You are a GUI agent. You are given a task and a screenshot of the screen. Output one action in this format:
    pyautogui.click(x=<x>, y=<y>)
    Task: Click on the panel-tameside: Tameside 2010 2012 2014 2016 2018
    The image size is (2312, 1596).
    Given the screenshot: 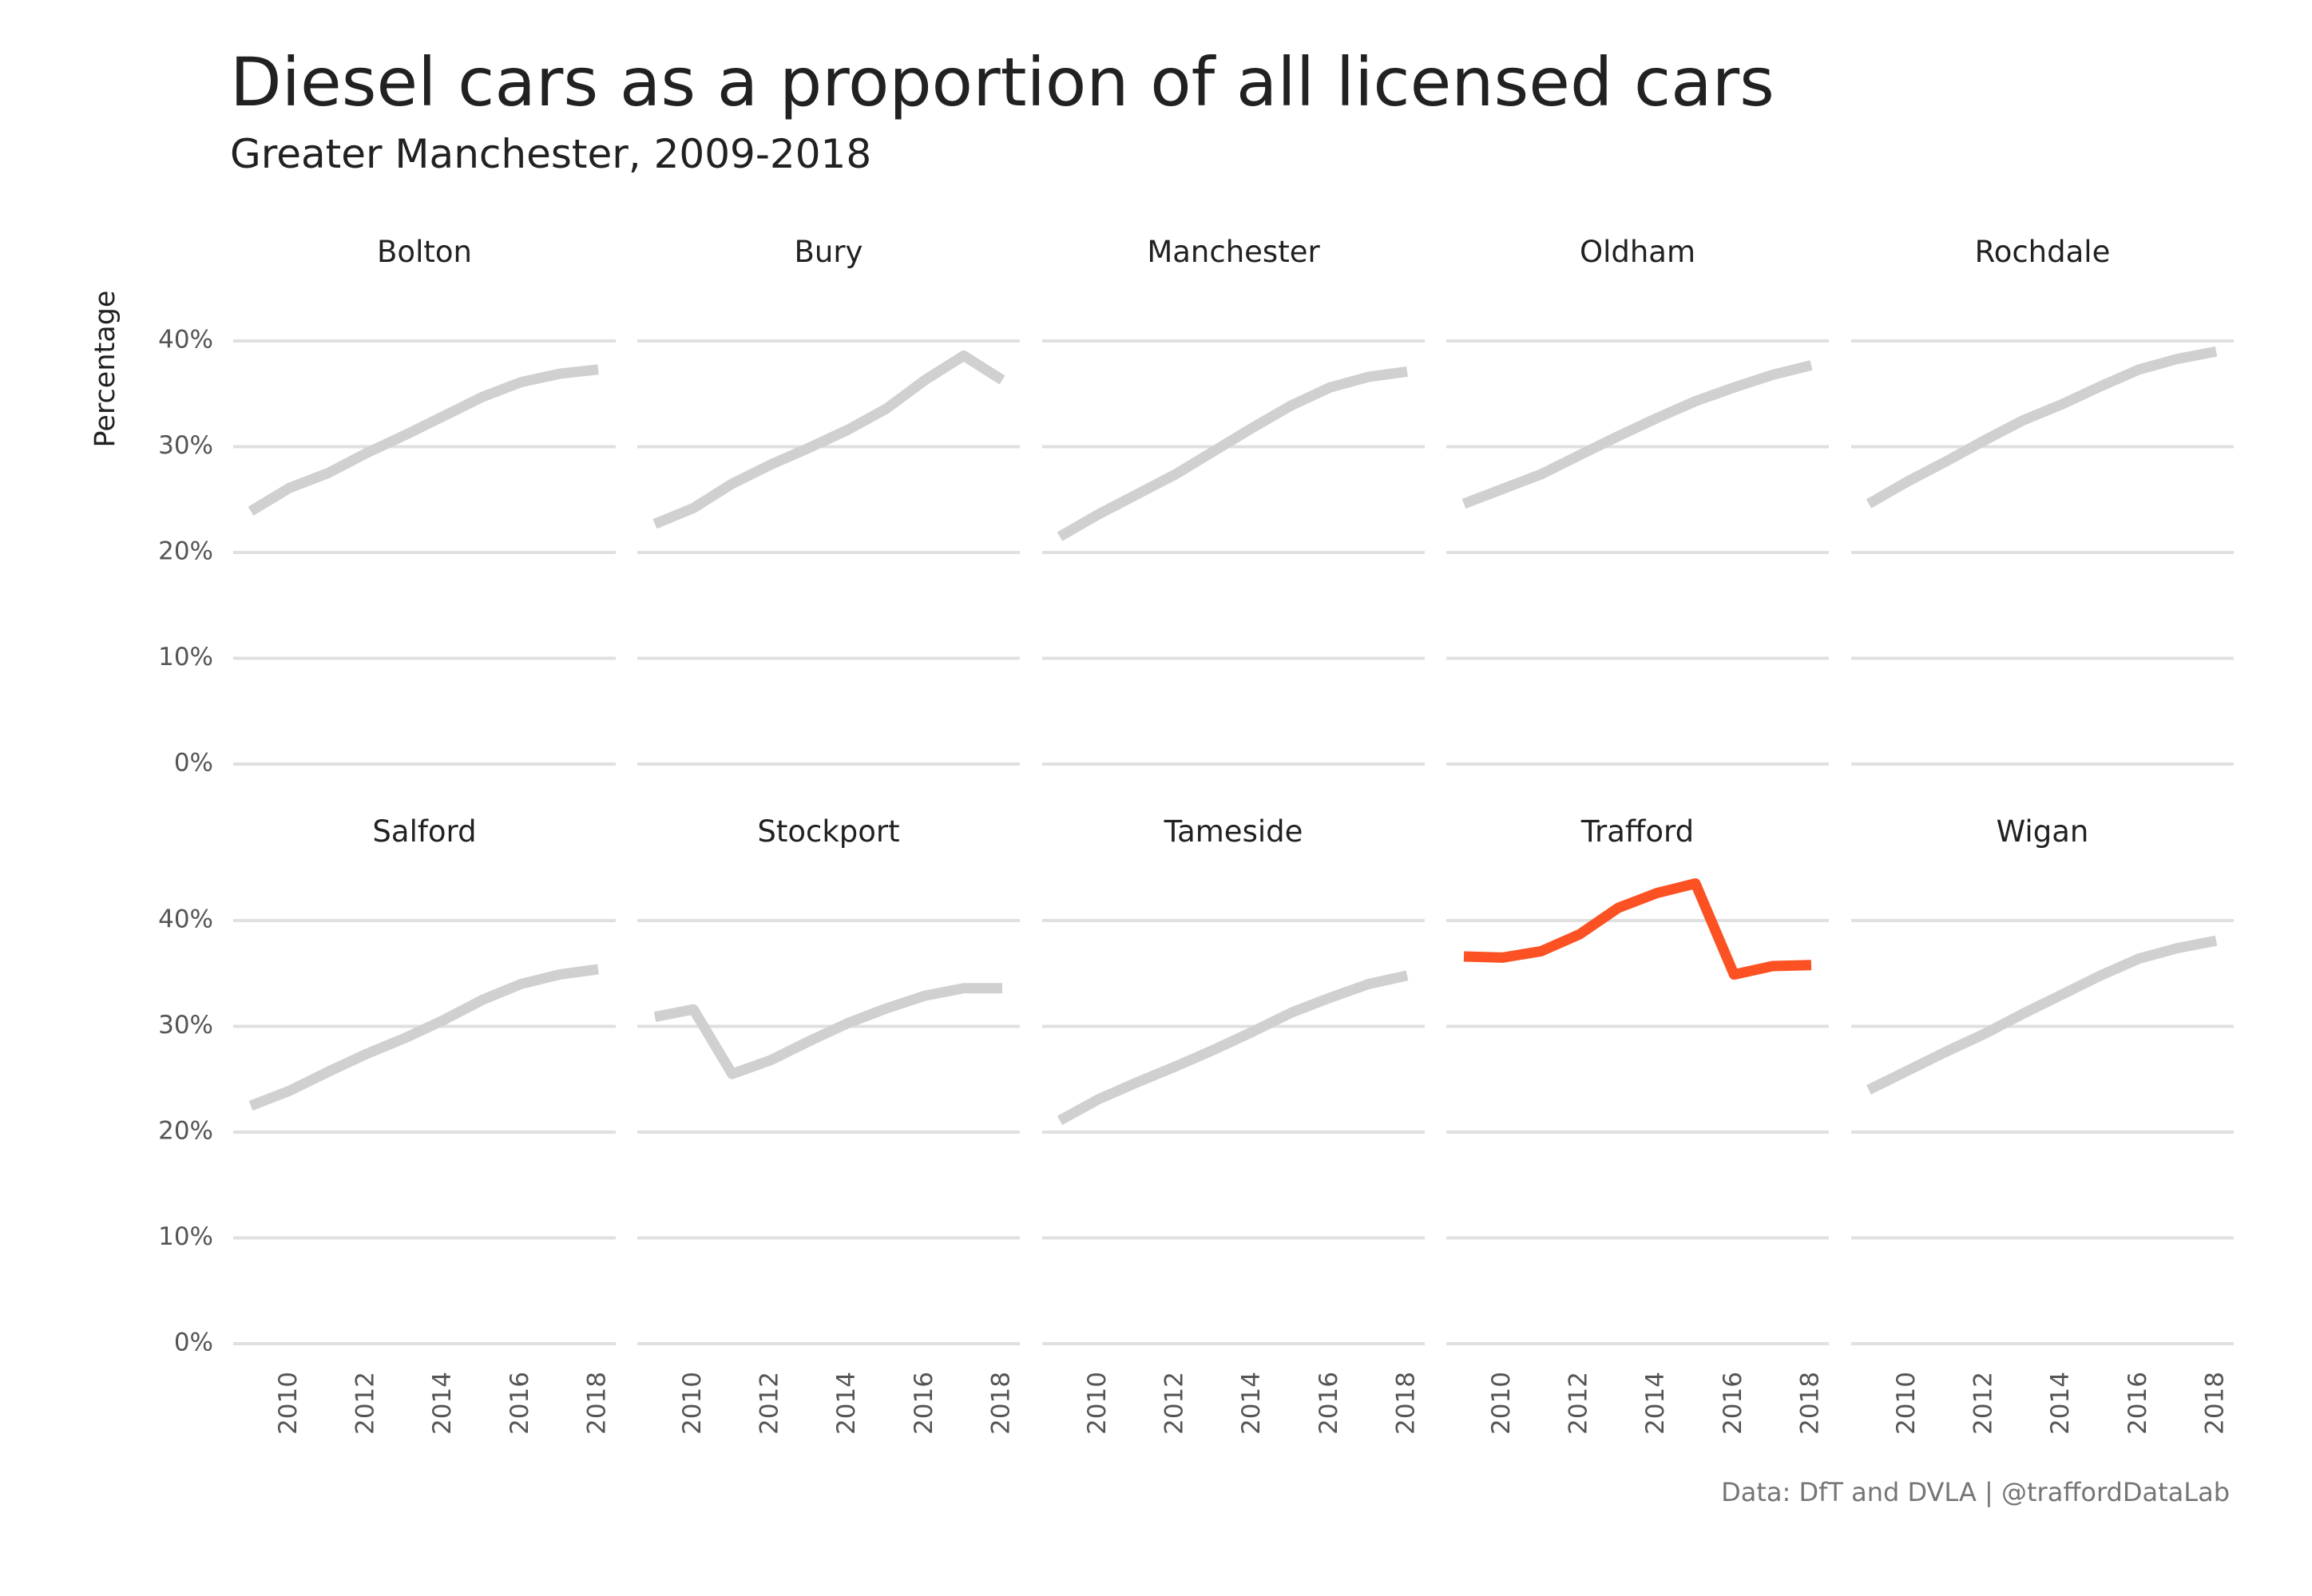 What is the action you would take?
    pyautogui.click(x=1233, y=1124)
    